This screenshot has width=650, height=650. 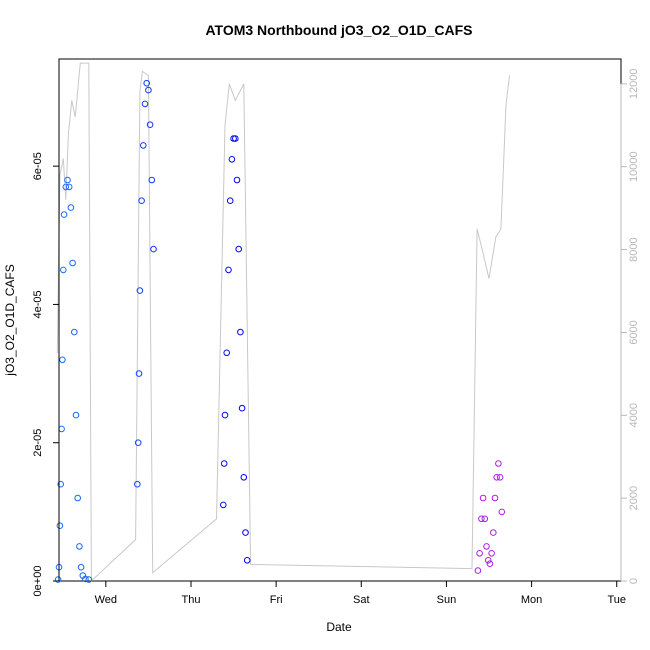 I want to click on x-tick-label: Wed, so click(x=106, y=600).